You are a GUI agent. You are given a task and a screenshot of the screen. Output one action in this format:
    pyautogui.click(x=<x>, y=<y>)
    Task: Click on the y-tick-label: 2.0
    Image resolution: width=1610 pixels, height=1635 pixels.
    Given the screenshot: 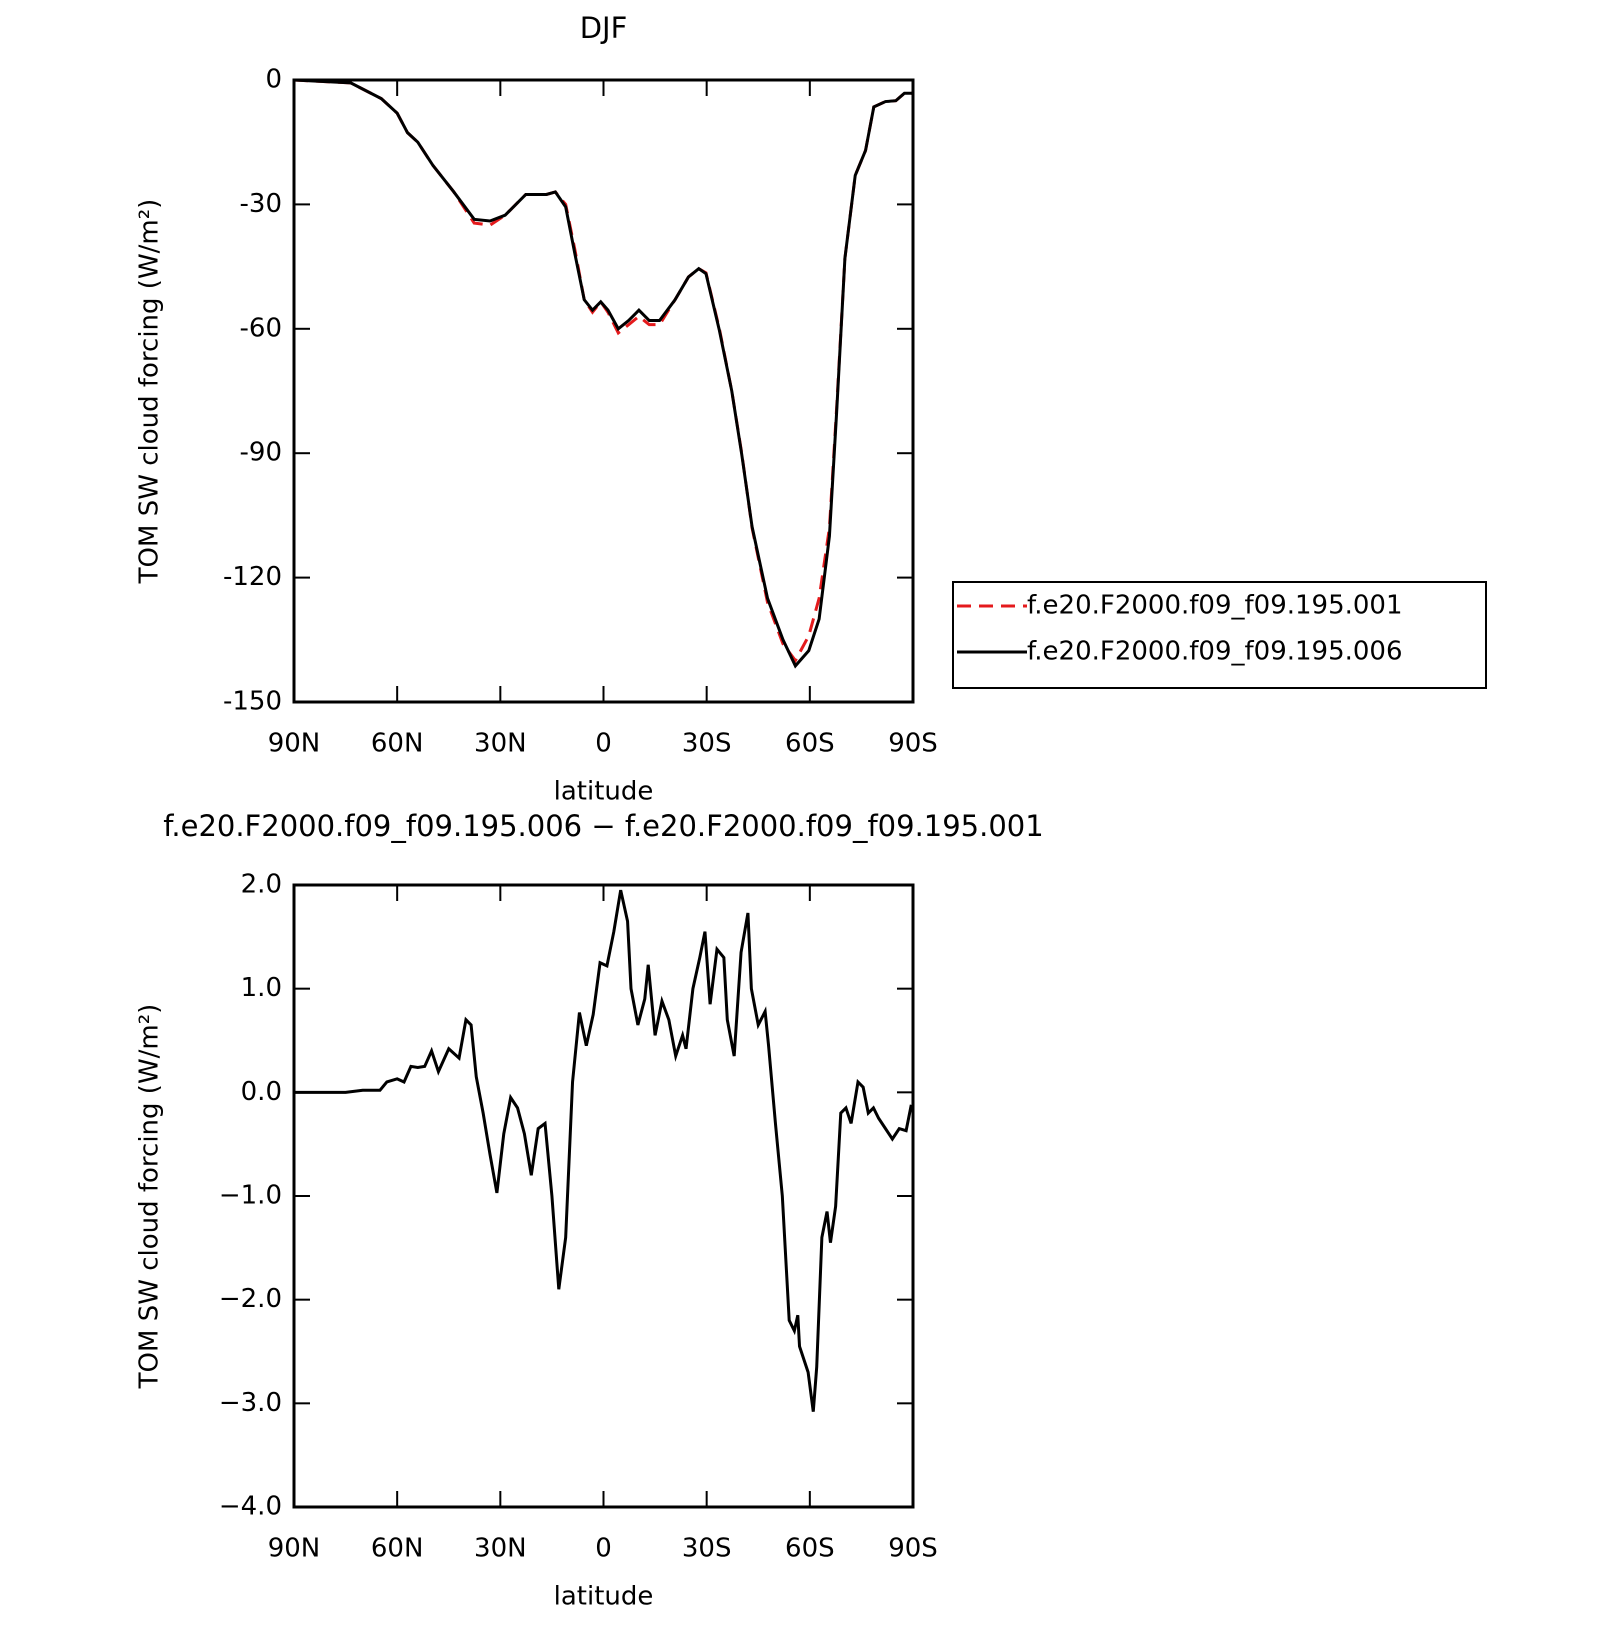 What is the action you would take?
    pyautogui.click(x=261, y=885)
    